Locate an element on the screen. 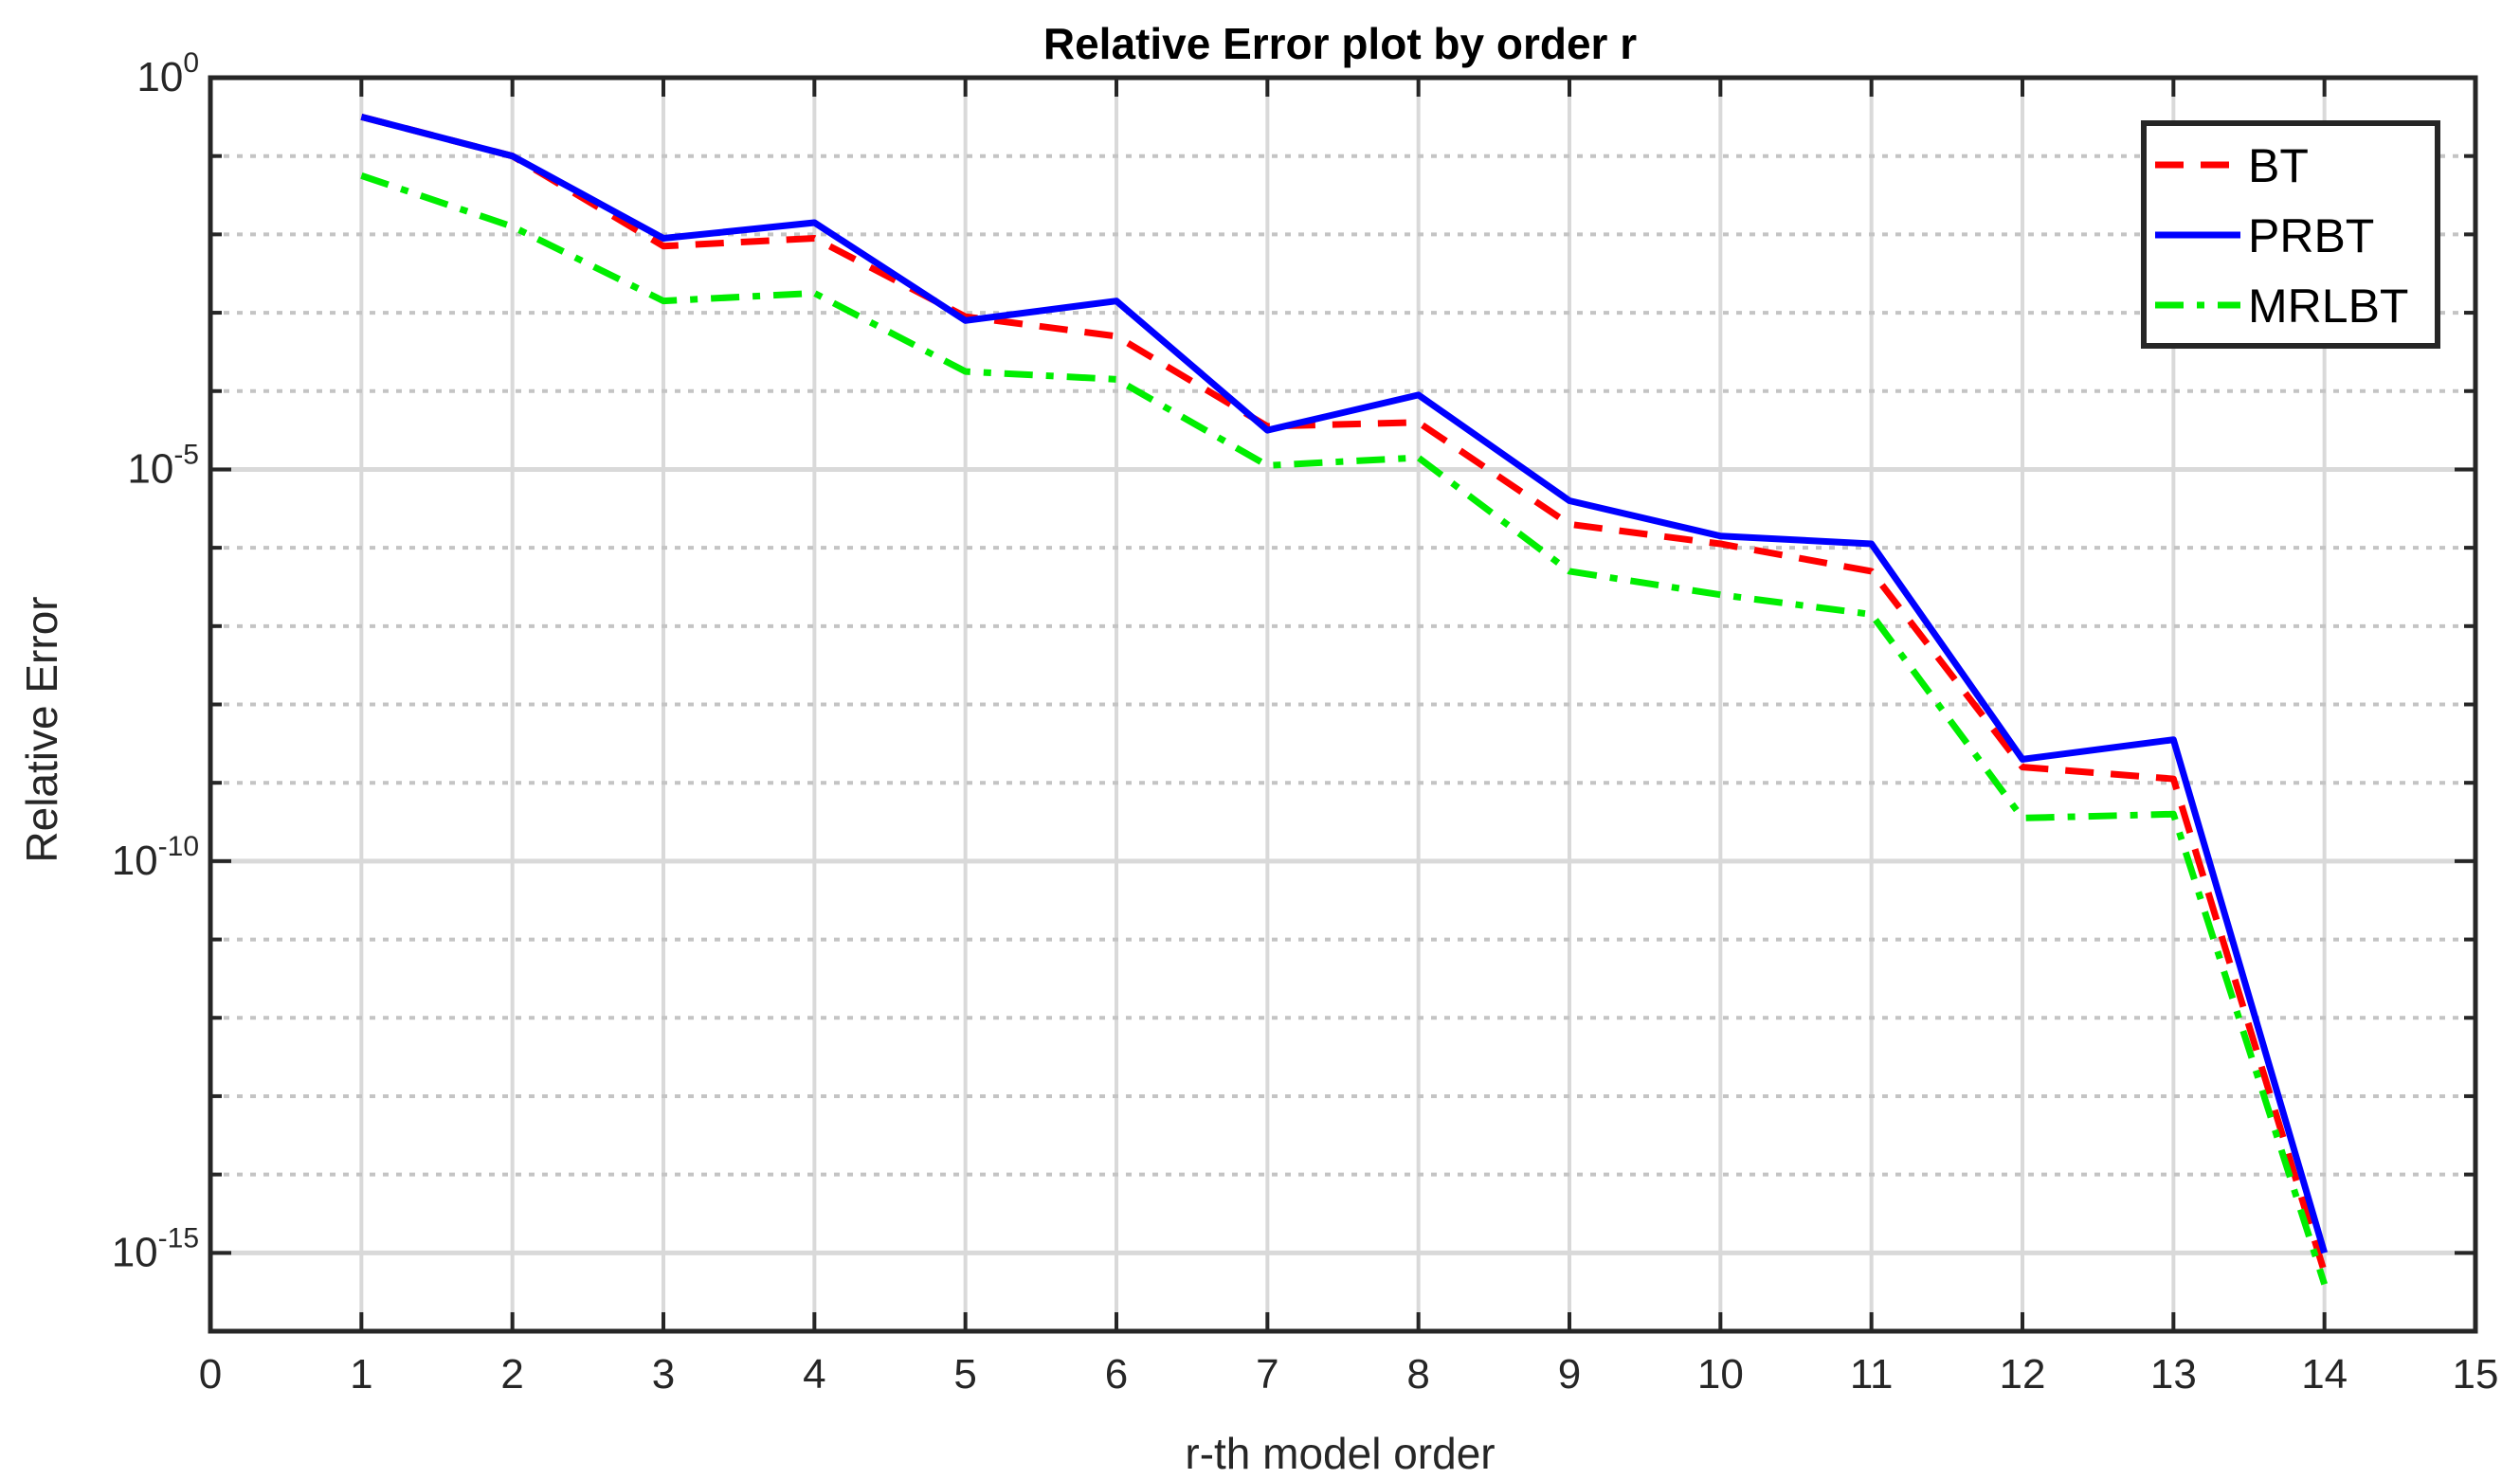  x-tick-label: 0 is located at coordinates (211, 1374).